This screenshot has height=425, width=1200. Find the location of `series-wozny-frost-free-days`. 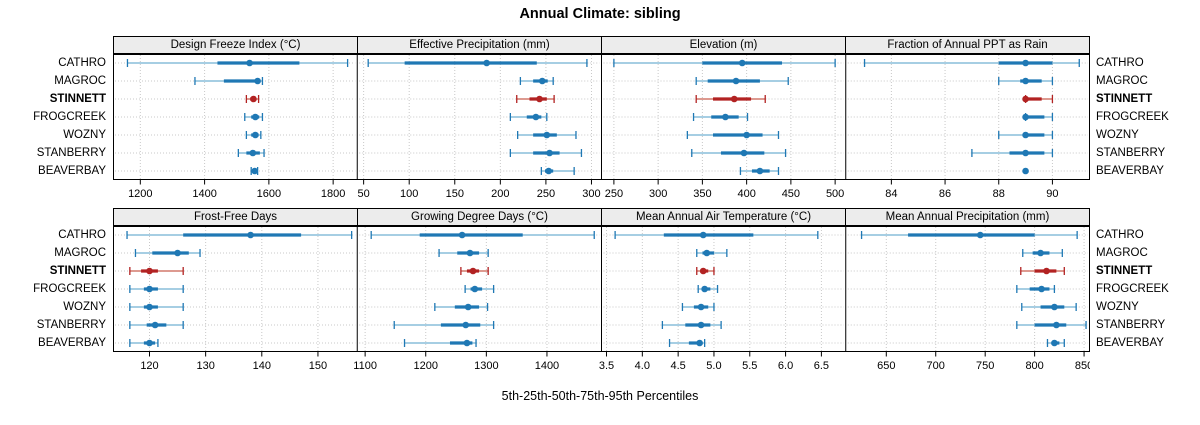

series-wozny-frost-free-days is located at coordinates (156, 307).